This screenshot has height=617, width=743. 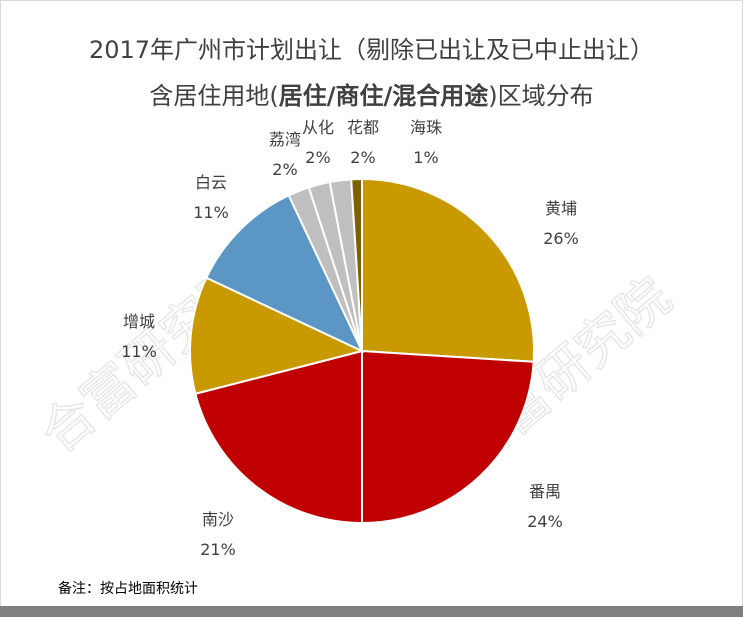 What do you see at coordinates (541, 96) in the screenshot?
I see `title-suffix: )区域分布` at bounding box center [541, 96].